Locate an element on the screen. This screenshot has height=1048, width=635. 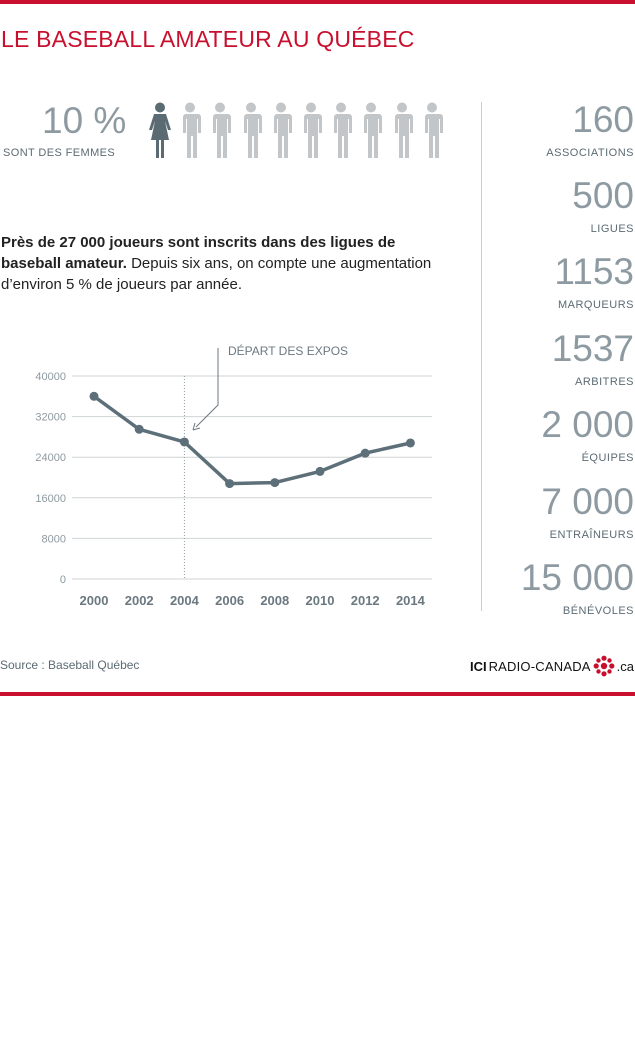
stat-ligues: 500 LIGUES is located at coordinates (603, 205).